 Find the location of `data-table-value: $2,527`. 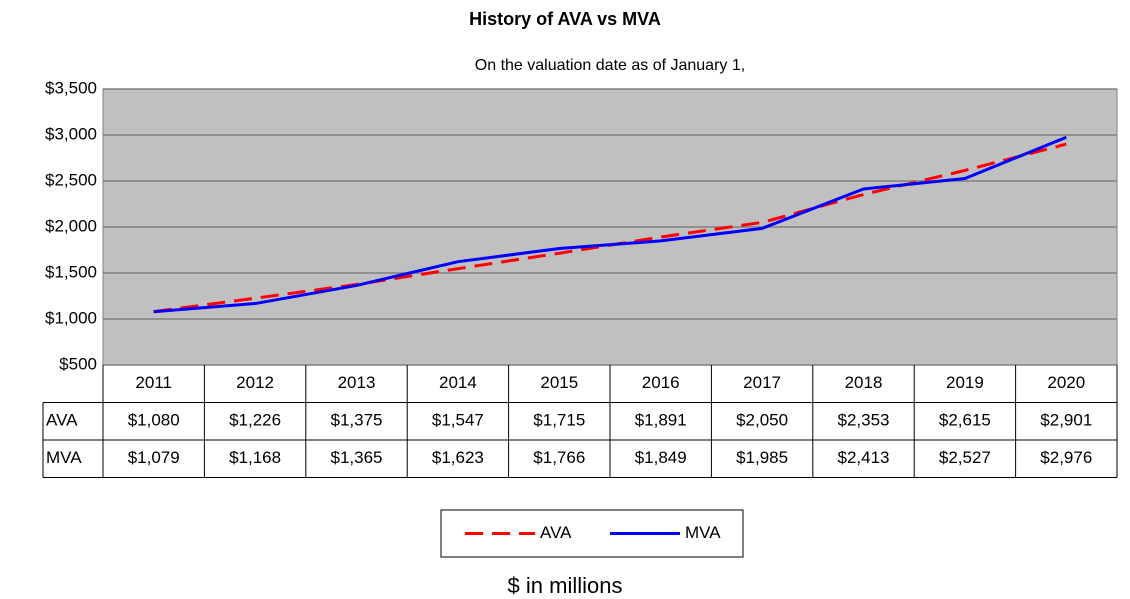

data-table-value: $2,527 is located at coordinates (965, 457).